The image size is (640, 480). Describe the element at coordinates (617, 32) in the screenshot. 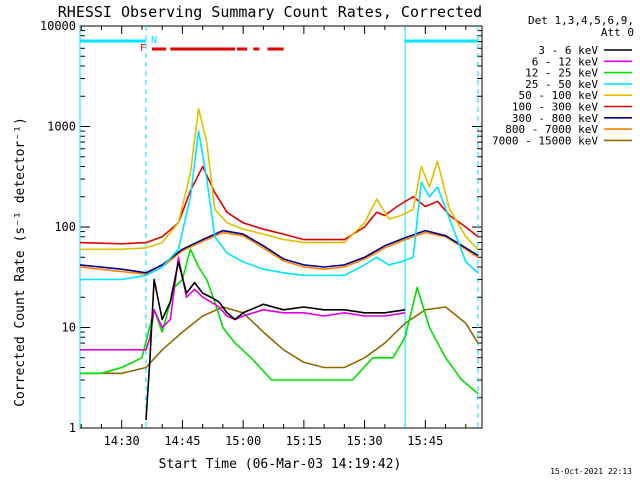

I see `legend-header-line-2: Att 0` at that location.